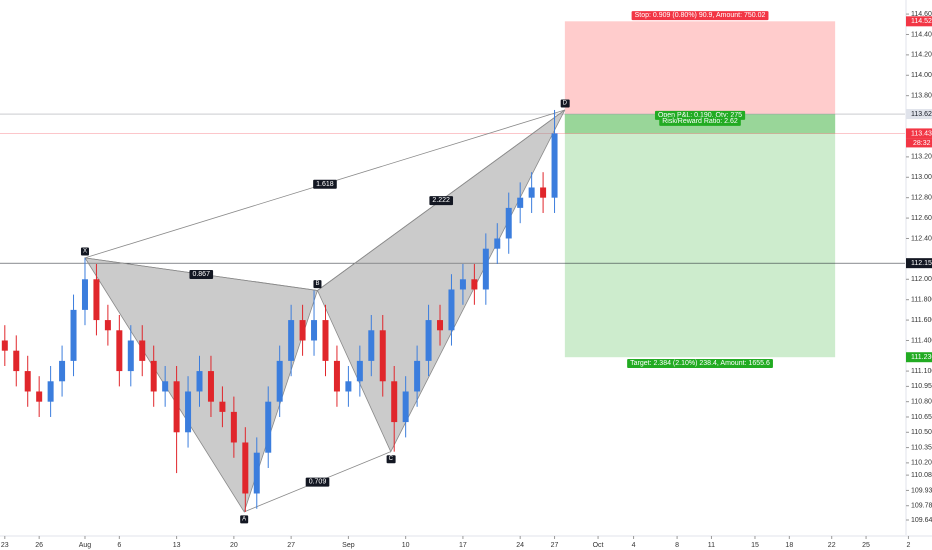 This screenshot has width=932, height=550. What do you see at coordinates (5, 545) in the screenshot?
I see `x-tick-label: 23` at bounding box center [5, 545].